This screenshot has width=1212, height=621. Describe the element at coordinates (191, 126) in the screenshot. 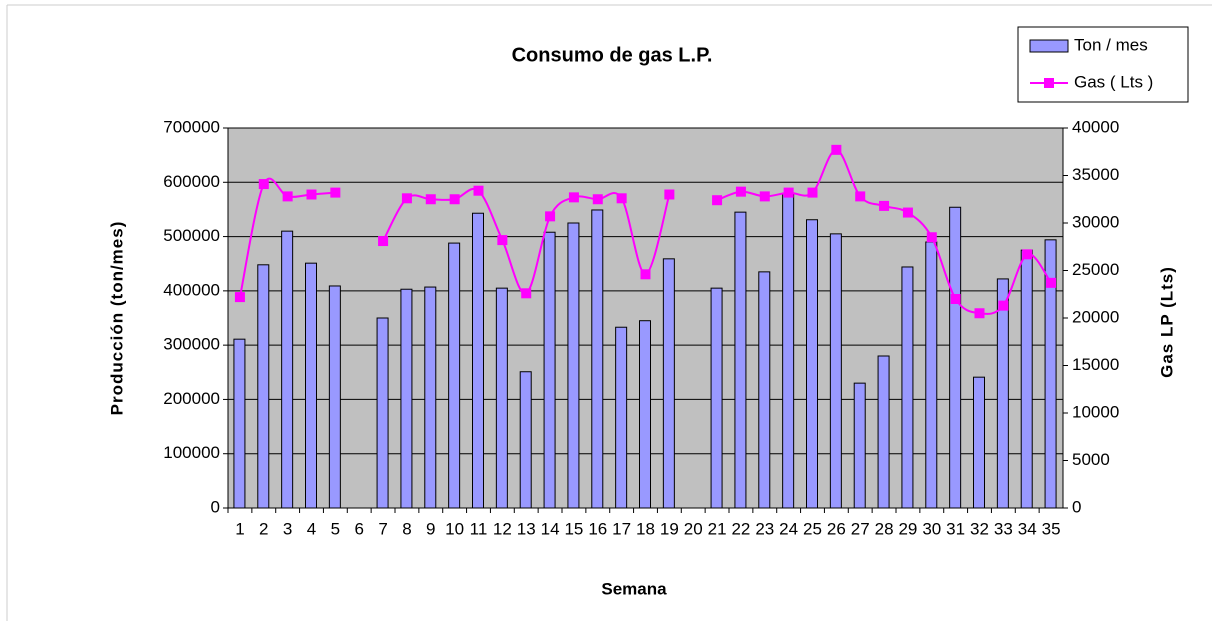

I see `y-tick-label: 700000` at that location.